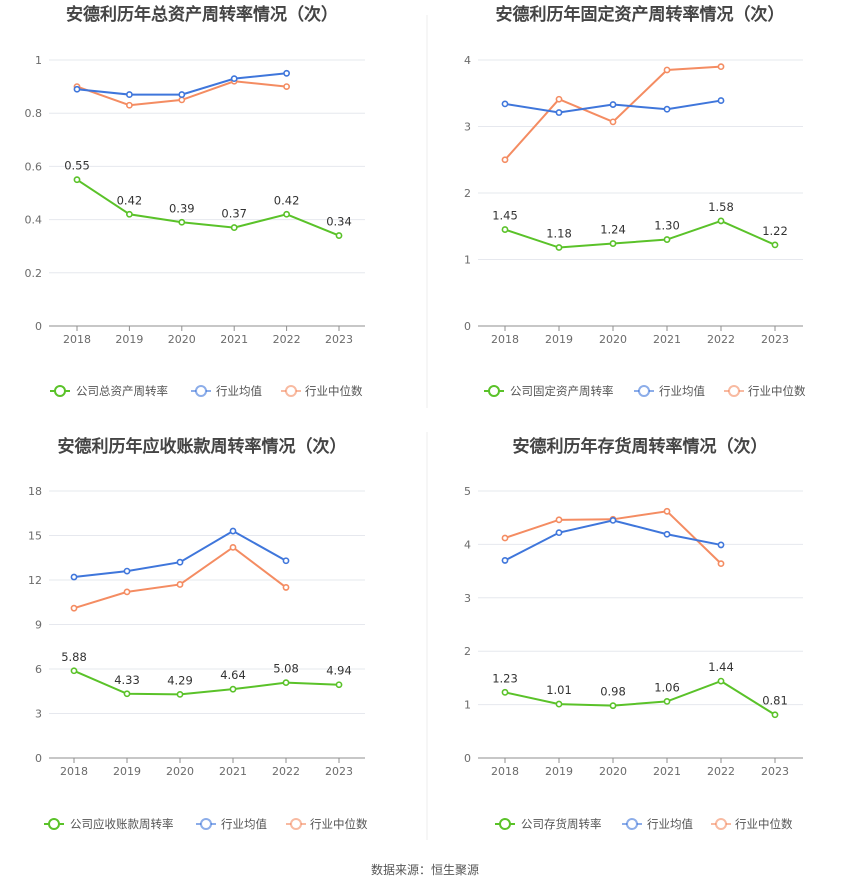  What do you see at coordinates (559, 234) in the screenshot?
I see `data-label: 1.18` at bounding box center [559, 234].